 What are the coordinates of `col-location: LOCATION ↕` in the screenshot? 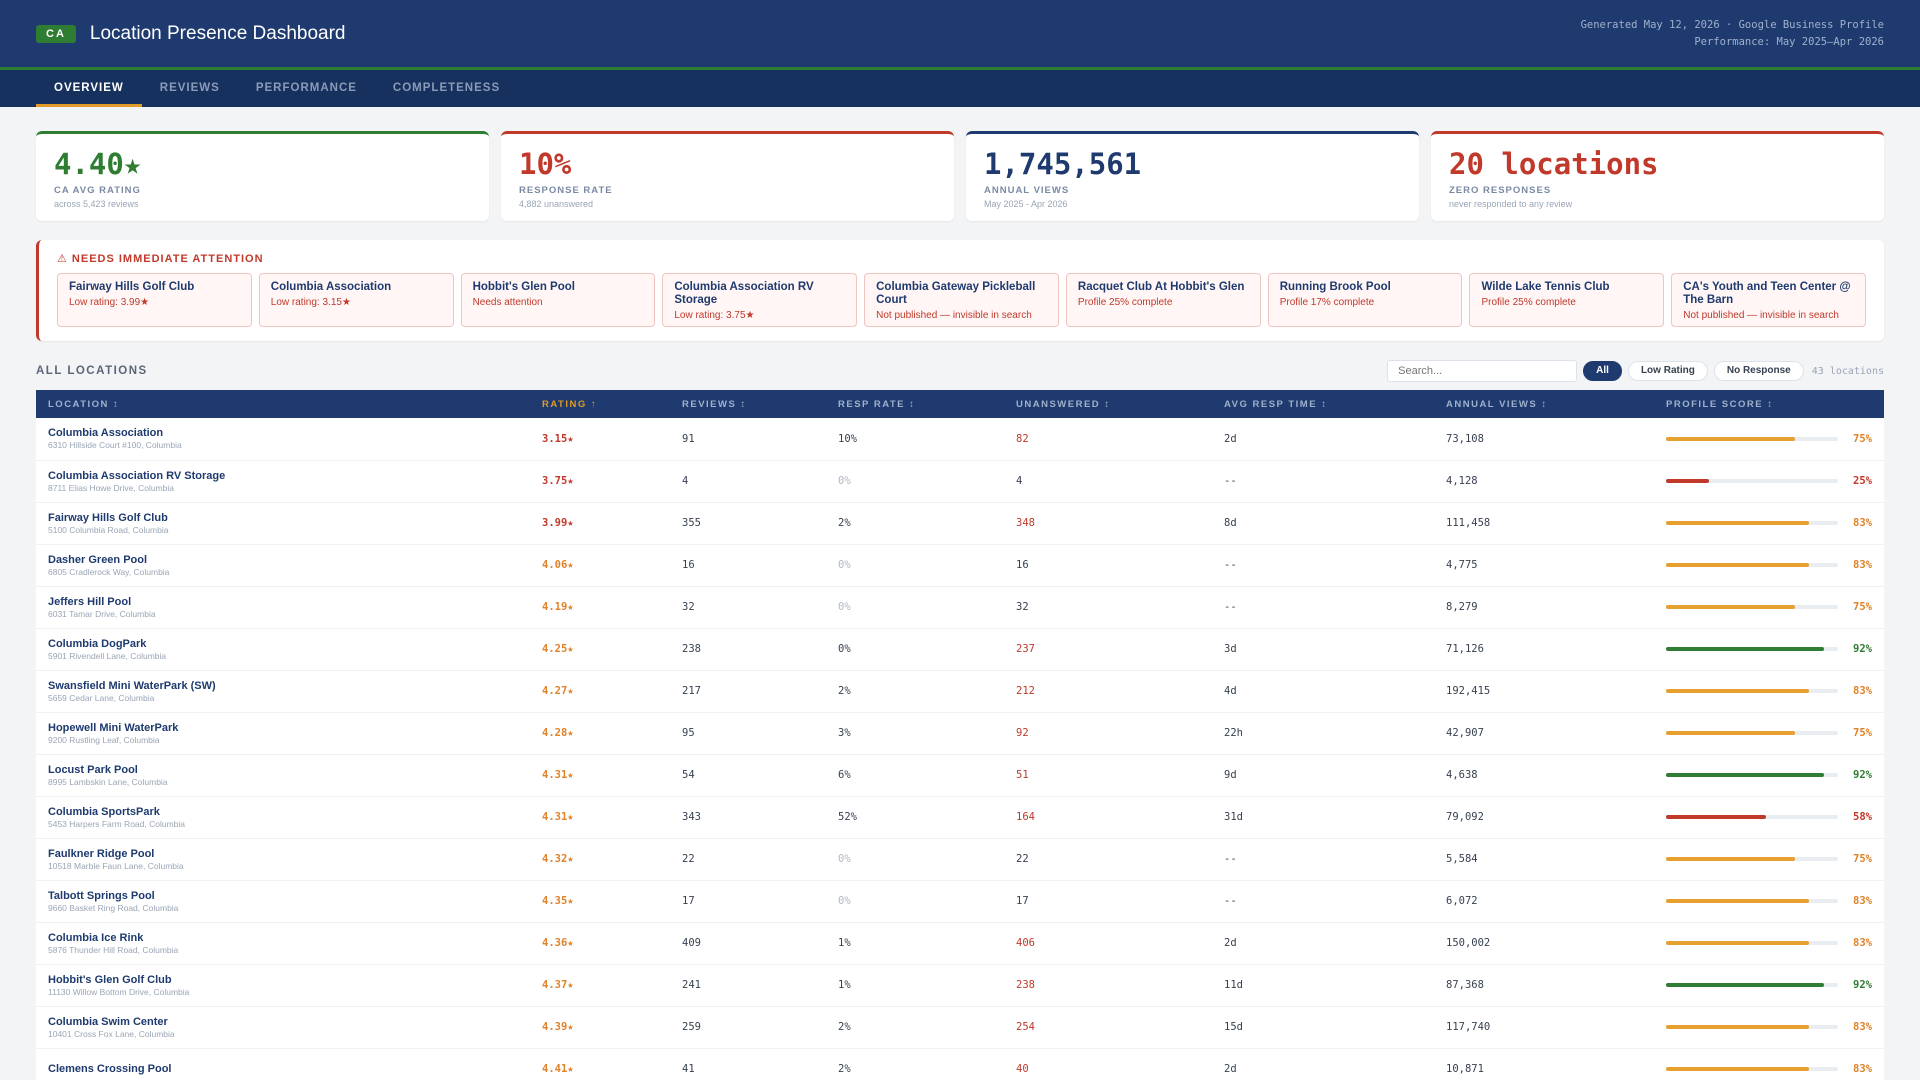 It's located at (84, 404).